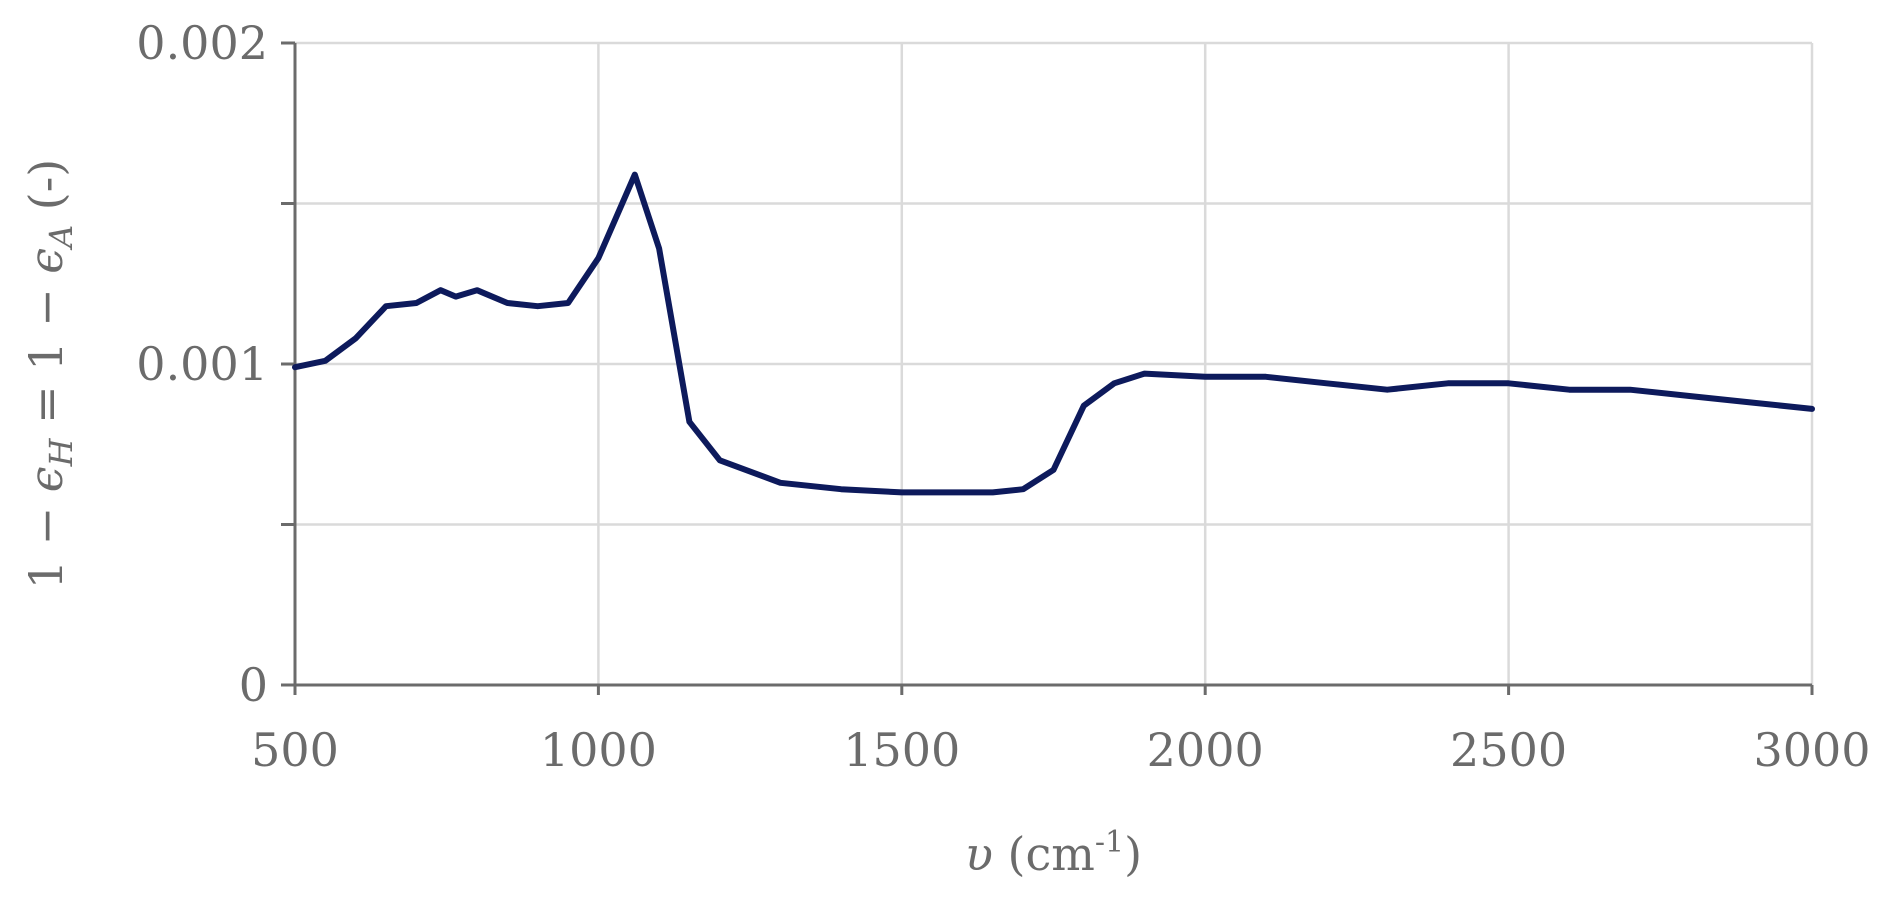 Image resolution: width=1892 pixels, height=904 pixels. What do you see at coordinates (202, 43) in the screenshot?
I see `y-tick-label: 0.002` at bounding box center [202, 43].